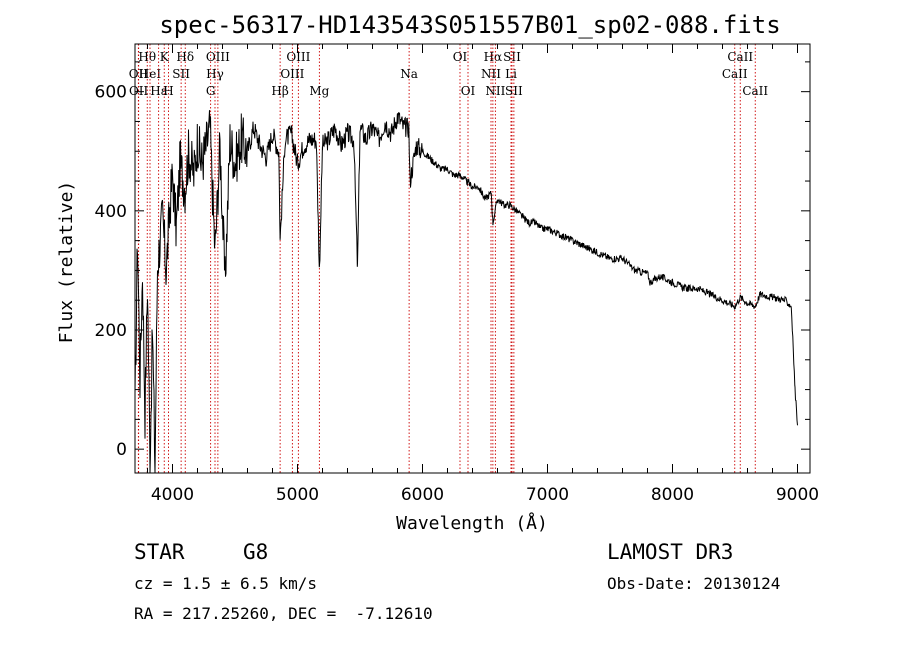  I want to click on line-marker-label: Hβ, so click(279, 91).